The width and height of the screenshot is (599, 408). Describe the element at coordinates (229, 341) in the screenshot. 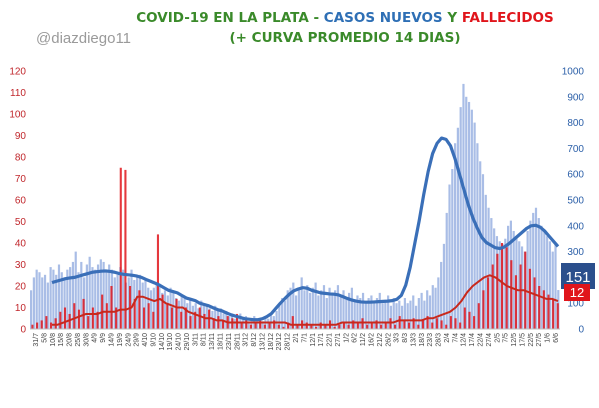

I see `x-axis-tick-label: 23/11` at that location.